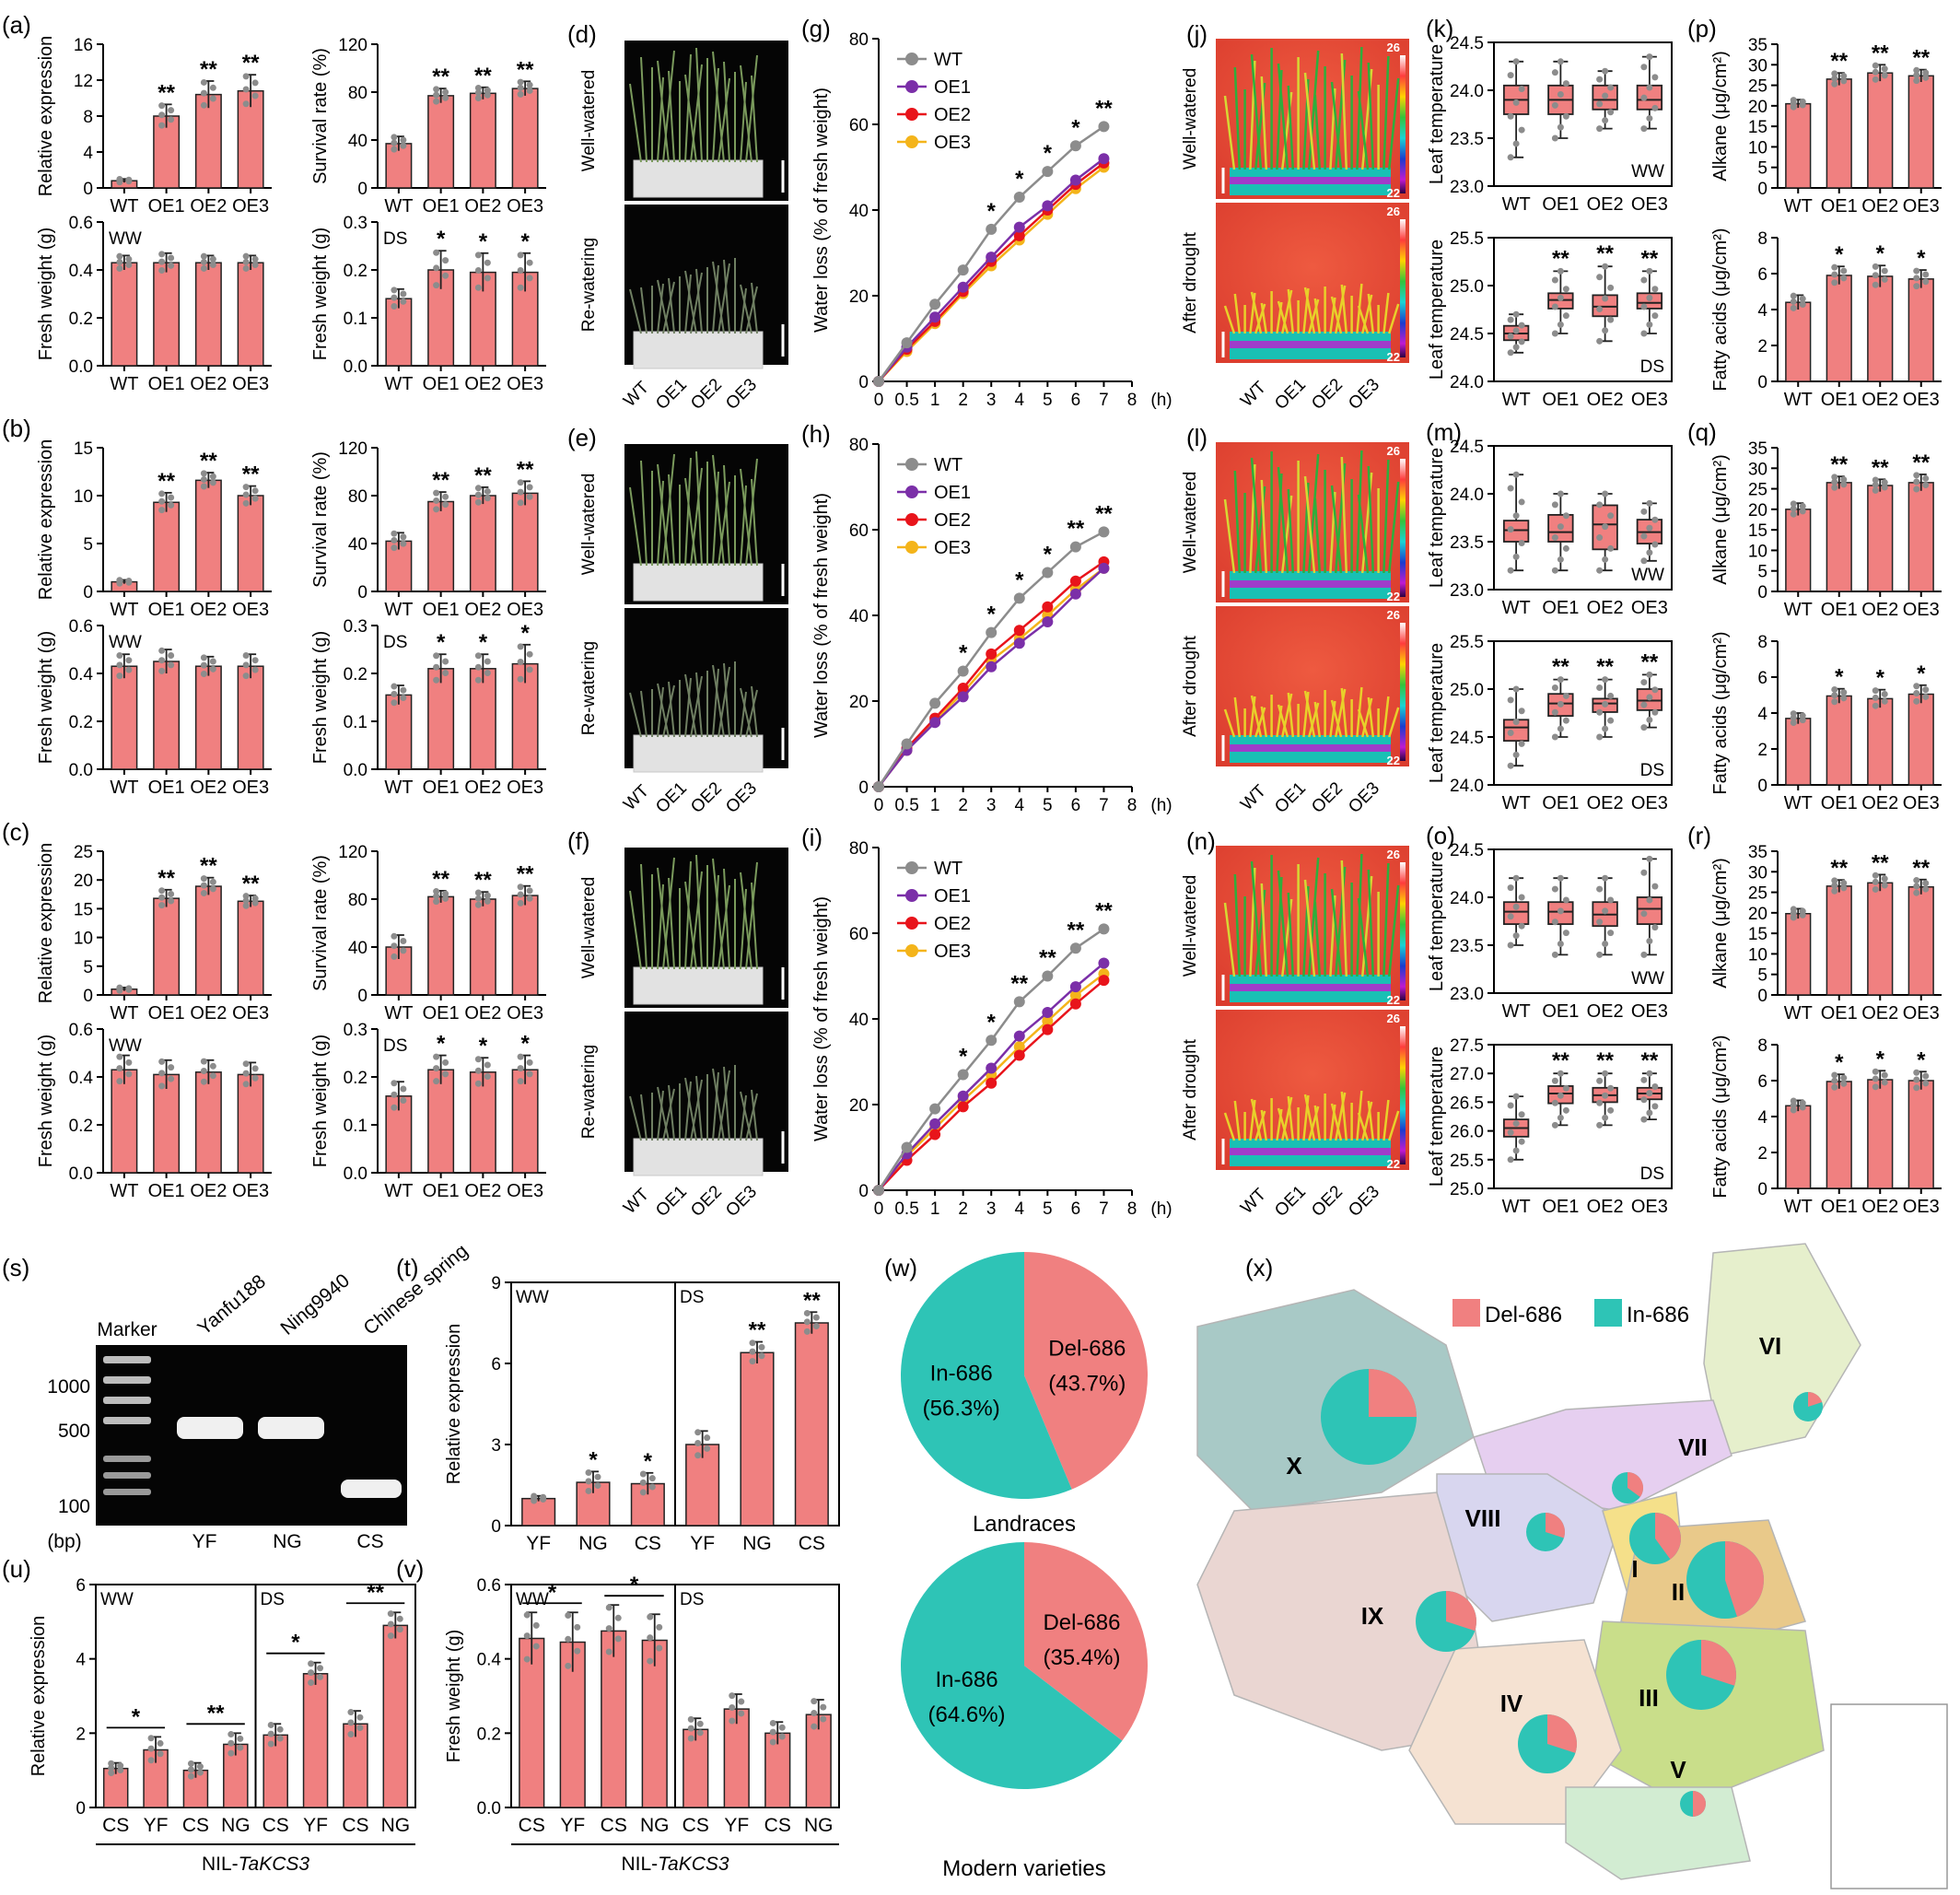 This screenshot has width=1960, height=1895. What do you see at coordinates (1259, 1267) in the screenshot?
I see `panel-label: (x)` at bounding box center [1259, 1267].